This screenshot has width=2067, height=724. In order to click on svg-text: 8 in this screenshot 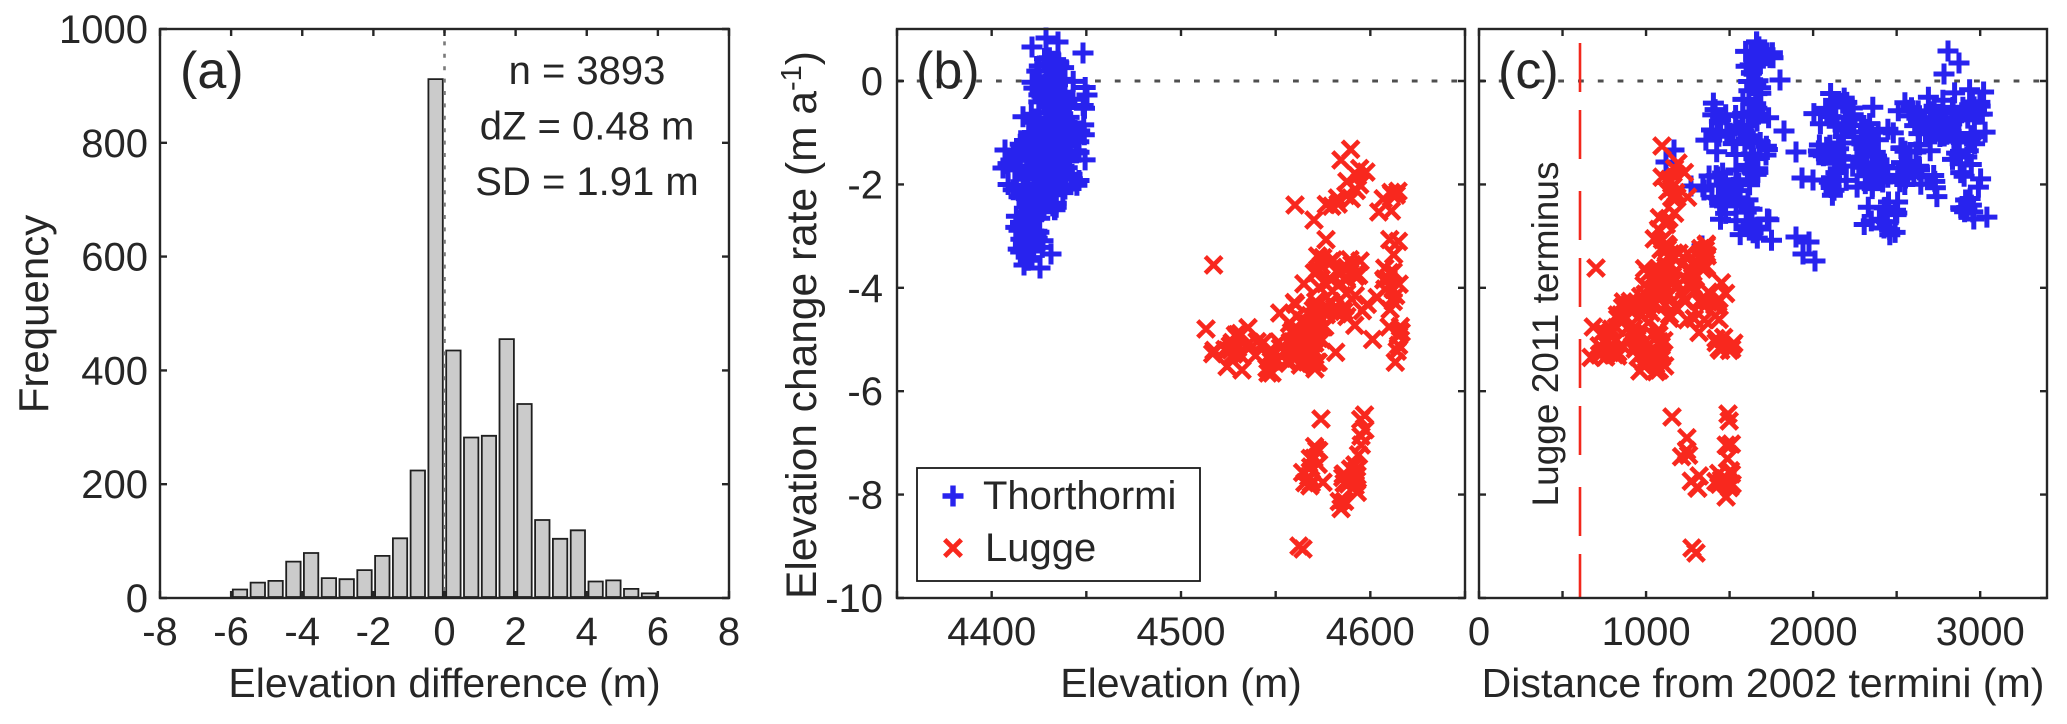, I will do `click(729, 632)`.